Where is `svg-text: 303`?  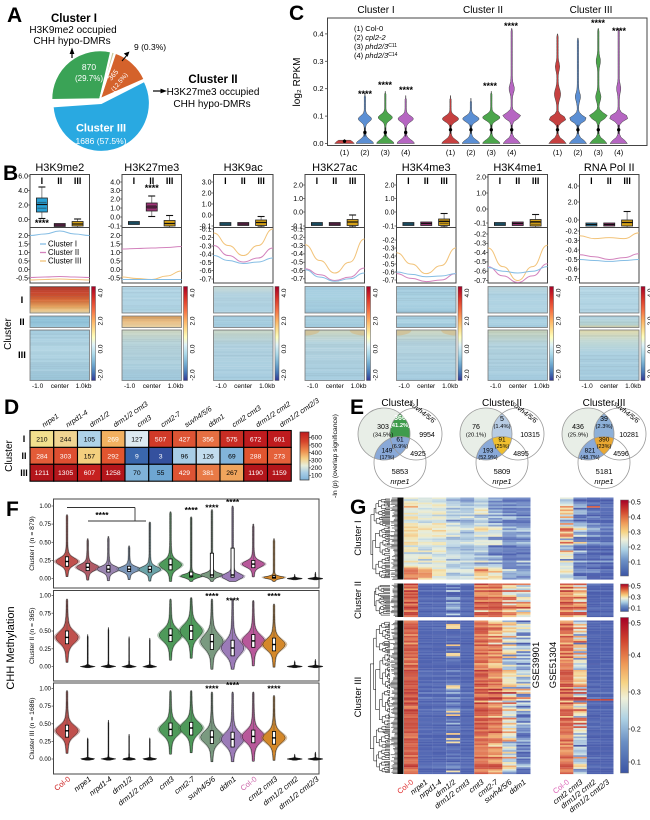
svg-text: 303 is located at coordinates (66, 456).